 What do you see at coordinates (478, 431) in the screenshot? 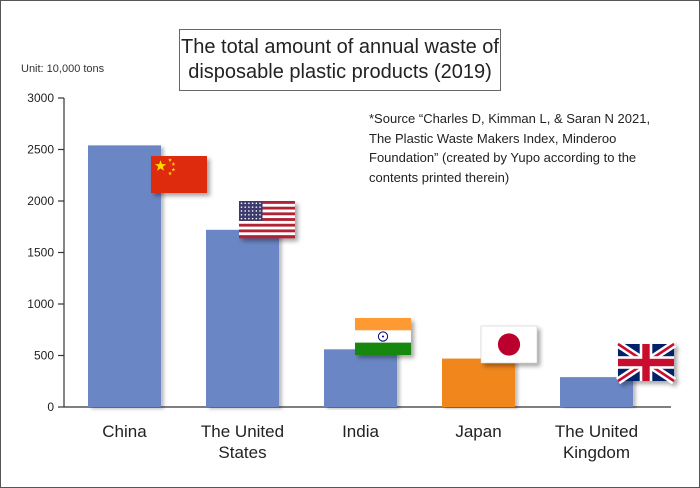
I see `x-tick-label: Japan` at bounding box center [478, 431].